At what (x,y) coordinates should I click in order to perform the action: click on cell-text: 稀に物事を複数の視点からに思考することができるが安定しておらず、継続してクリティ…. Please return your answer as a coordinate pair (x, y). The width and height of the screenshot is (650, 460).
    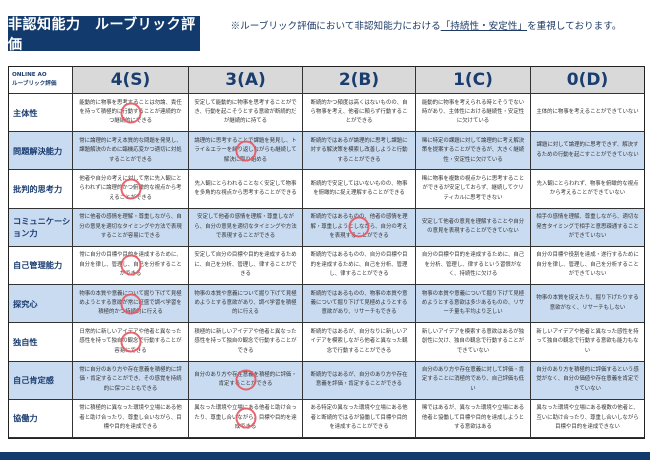
    Looking at the image, I should click on (473, 188).